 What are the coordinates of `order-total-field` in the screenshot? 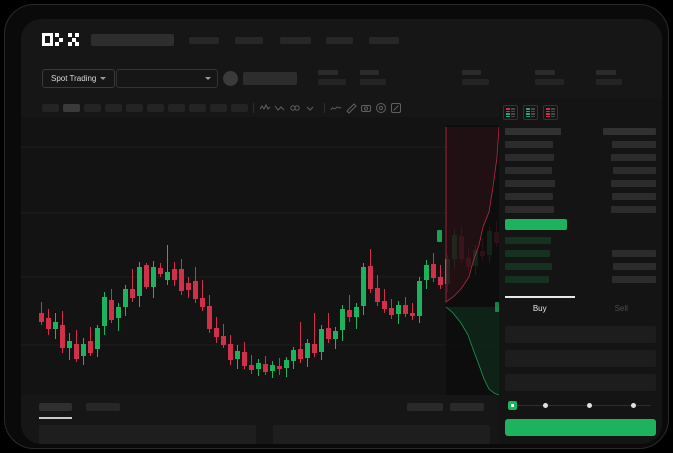 It's located at (580, 382).